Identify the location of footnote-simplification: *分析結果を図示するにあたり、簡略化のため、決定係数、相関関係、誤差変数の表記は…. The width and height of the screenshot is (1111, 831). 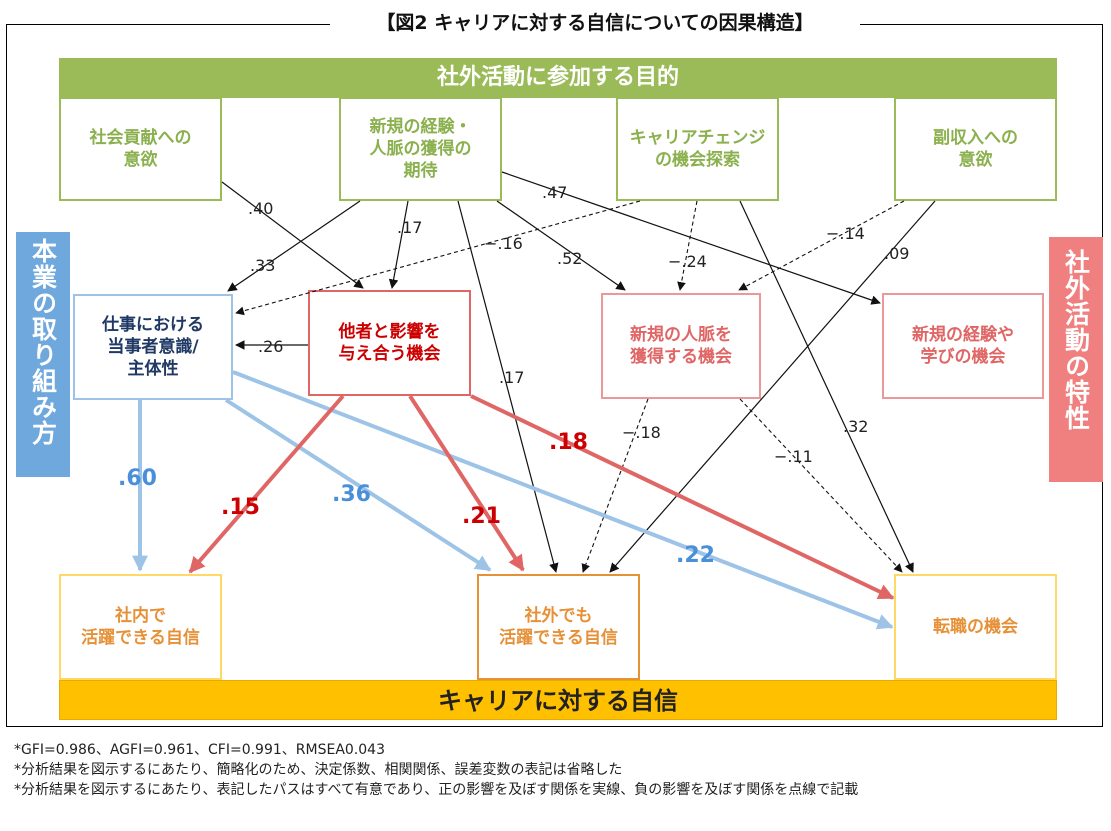
(318, 770).